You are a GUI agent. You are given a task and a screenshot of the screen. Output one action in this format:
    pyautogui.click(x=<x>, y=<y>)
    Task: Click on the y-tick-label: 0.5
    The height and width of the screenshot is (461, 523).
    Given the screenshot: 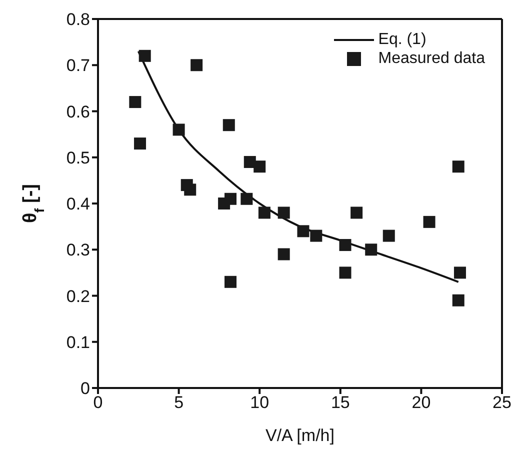 What is the action you would take?
    pyautogui.click(x=78, y=158)
    